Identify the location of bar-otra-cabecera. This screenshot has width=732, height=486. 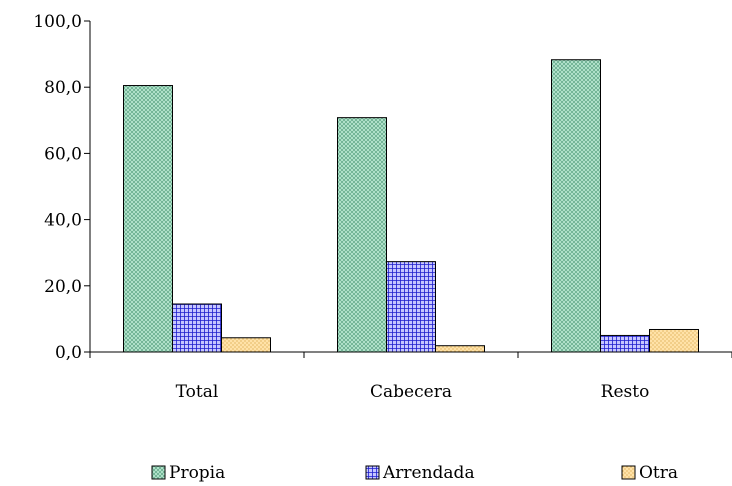
(460, 349).